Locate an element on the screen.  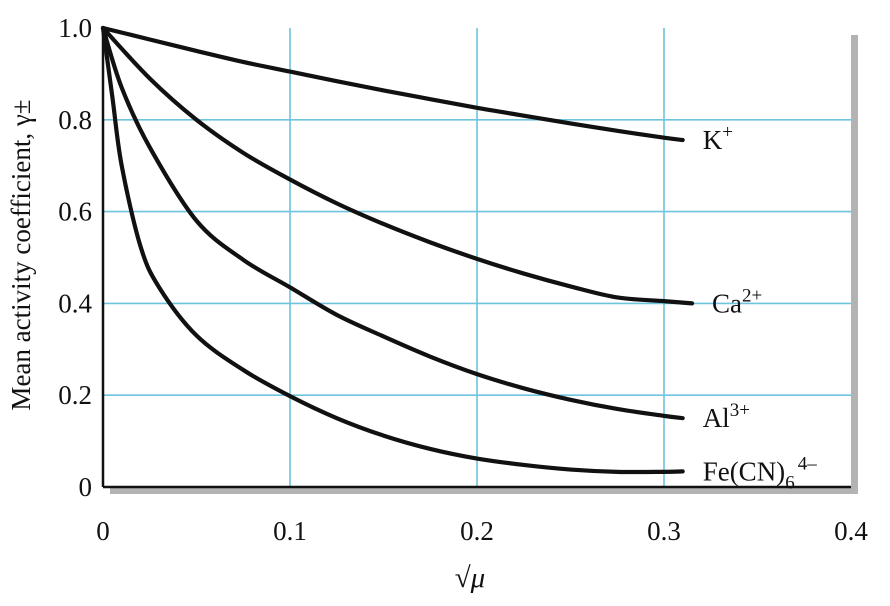
series-label-ca2: Ca2+ is located at coordinates (737, 301).